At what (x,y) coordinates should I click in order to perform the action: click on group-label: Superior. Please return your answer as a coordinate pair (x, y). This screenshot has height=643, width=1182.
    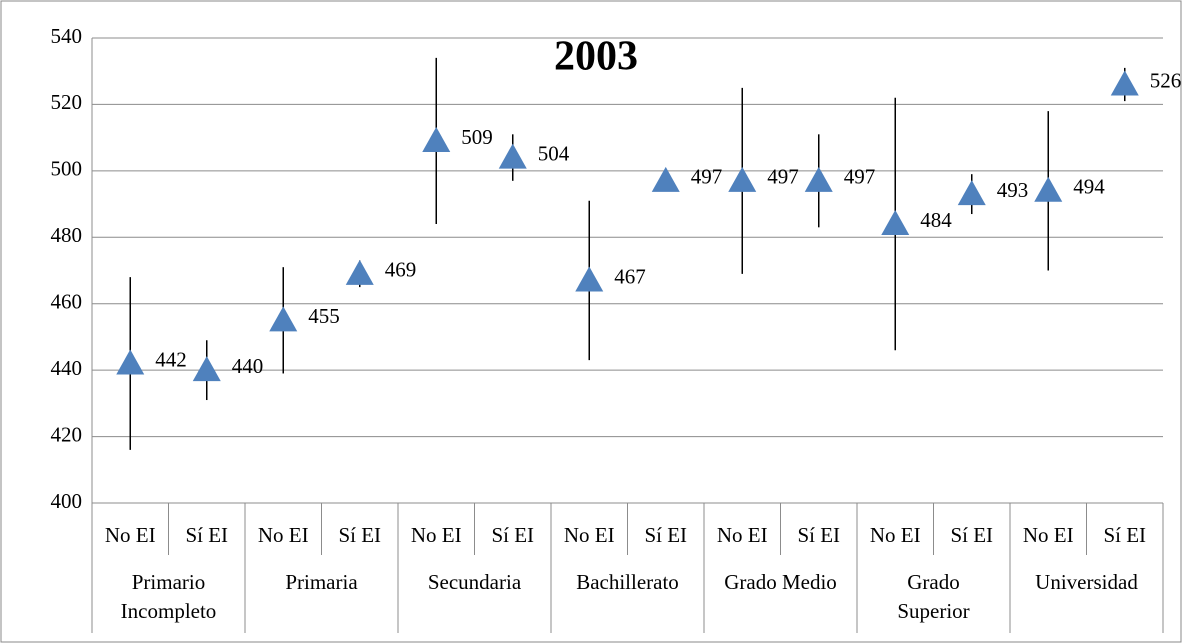
    Looking at the image, I should click on (933, 611).